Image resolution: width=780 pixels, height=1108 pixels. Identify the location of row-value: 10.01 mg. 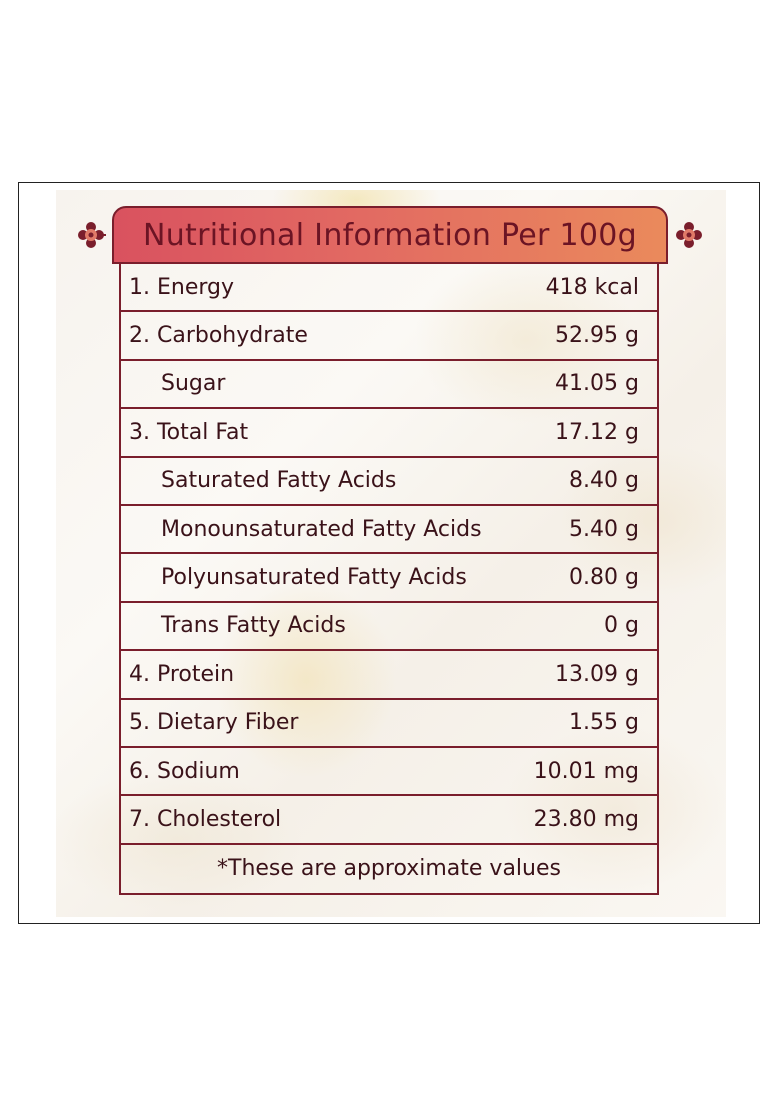
(586, 771).